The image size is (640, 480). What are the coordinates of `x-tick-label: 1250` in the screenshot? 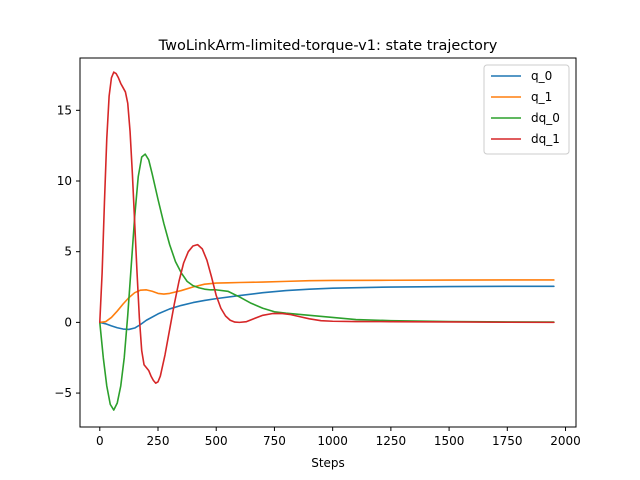 It's located at (391, 441).